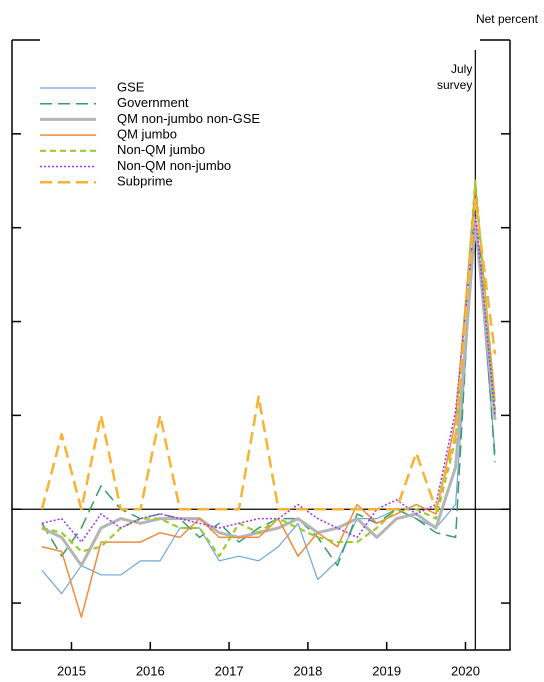  Describe the element at coordinates (71, 670) in the screenshot. I see `x-tick-label: 2015` at that location.